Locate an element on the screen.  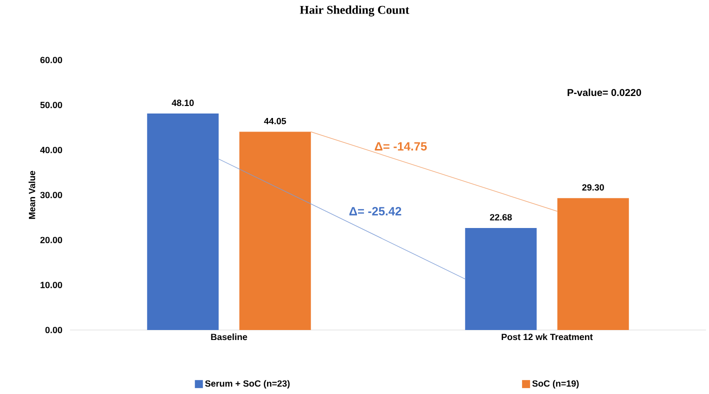
y-tick-label: 30.00 is located at coordinates (51, 195).